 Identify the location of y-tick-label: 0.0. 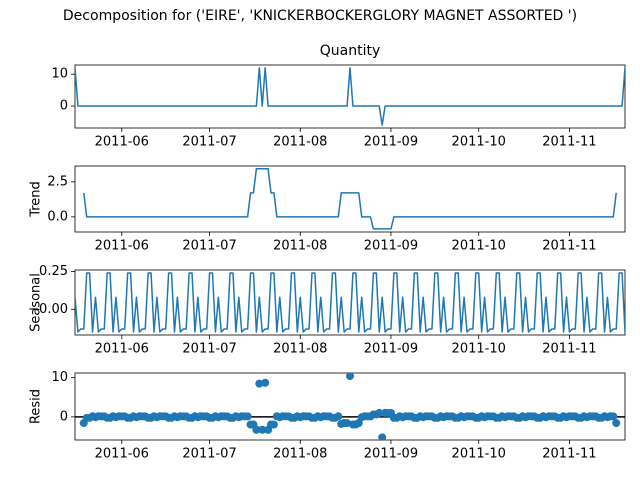
(57, 216).